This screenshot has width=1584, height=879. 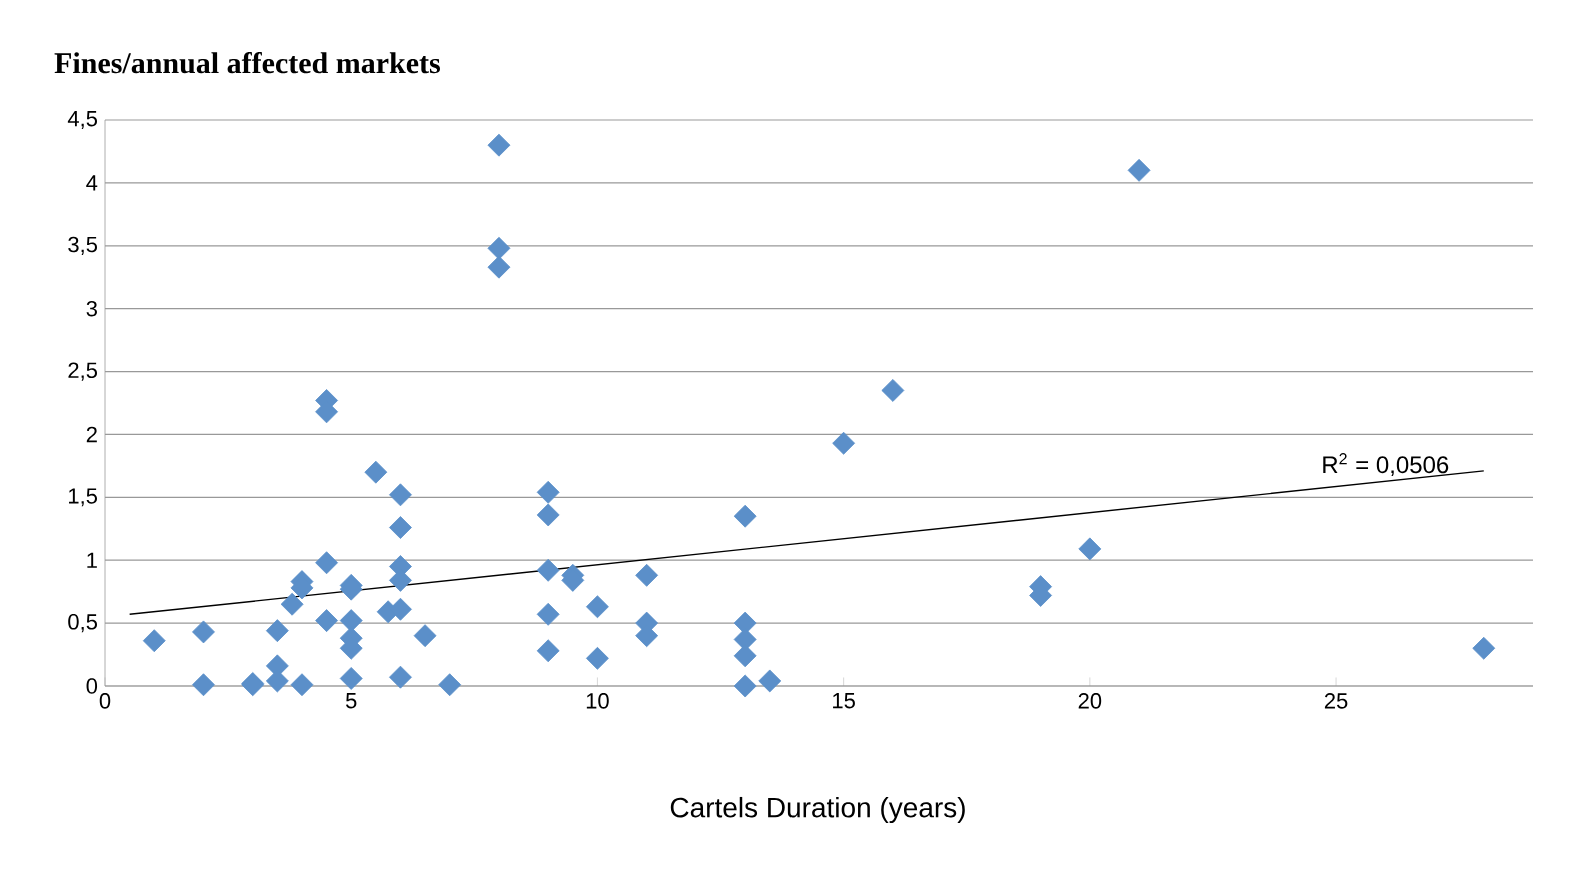 What do you see at coordinates (1336, 701) in the screenshot?
I see `x-tick-label: 25` at bounding box center [1336, 701].